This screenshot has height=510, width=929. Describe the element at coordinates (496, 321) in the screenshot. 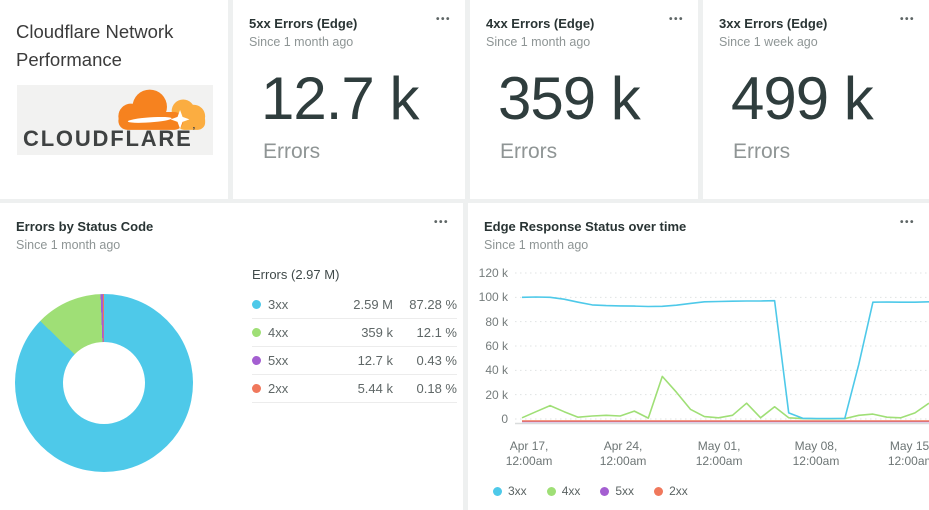

I see `y-axis-tick: 80 k` at that location.